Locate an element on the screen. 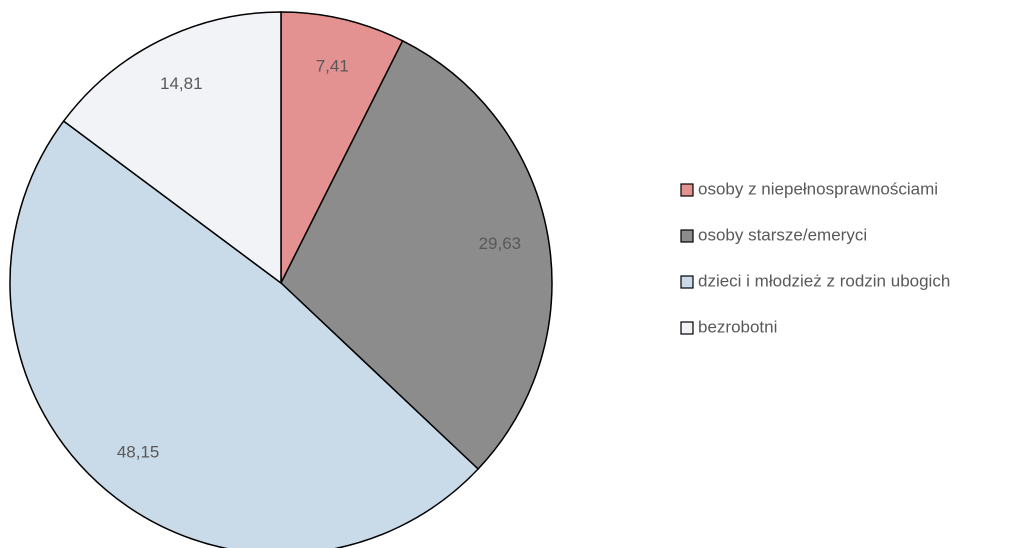  legend-label: dzieci i młodzież z rodzin ubogich is located at coordinates (824, 280).